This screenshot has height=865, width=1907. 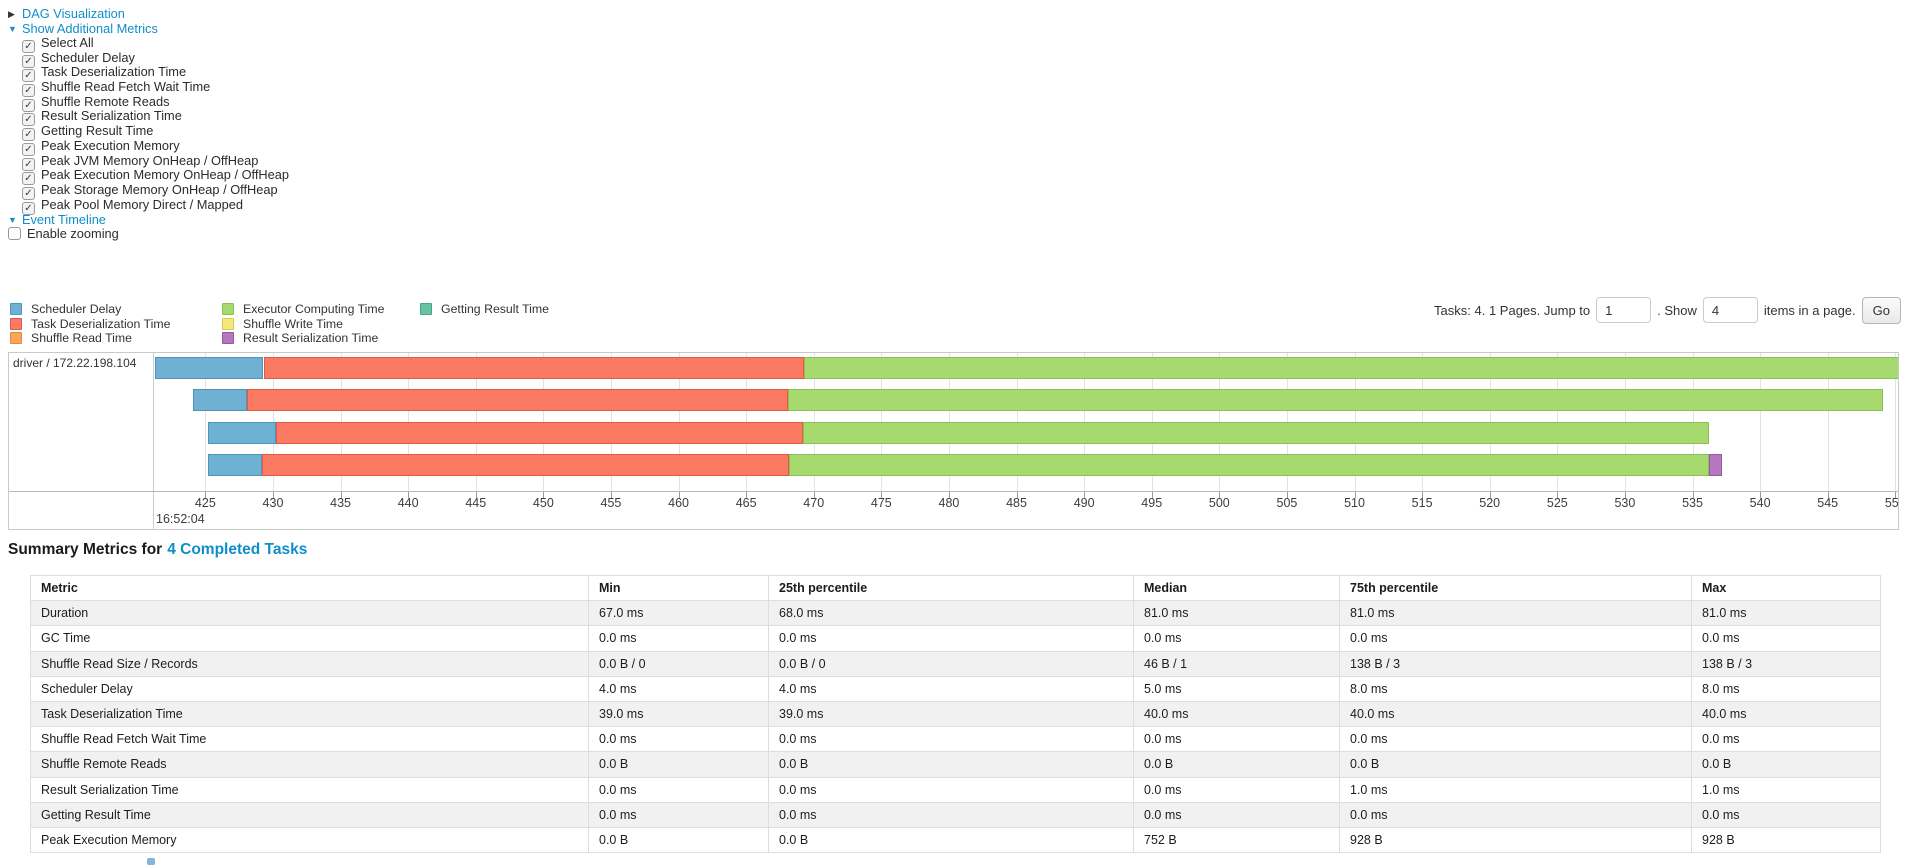 I want to click on event-timeline-toggle: ▼ Event Timeline, so click(x=148, y=219).